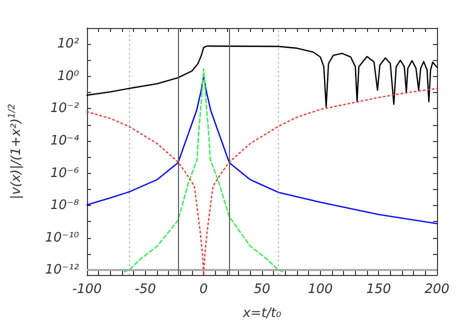 The image size is (463, 331). I want to click on line-series, so click(262, 76).